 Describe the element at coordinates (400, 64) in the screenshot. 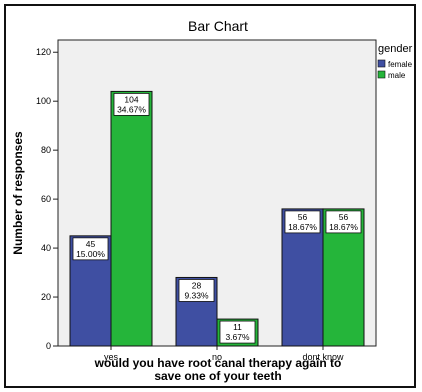

I see `legend-label-female: female` at that location.